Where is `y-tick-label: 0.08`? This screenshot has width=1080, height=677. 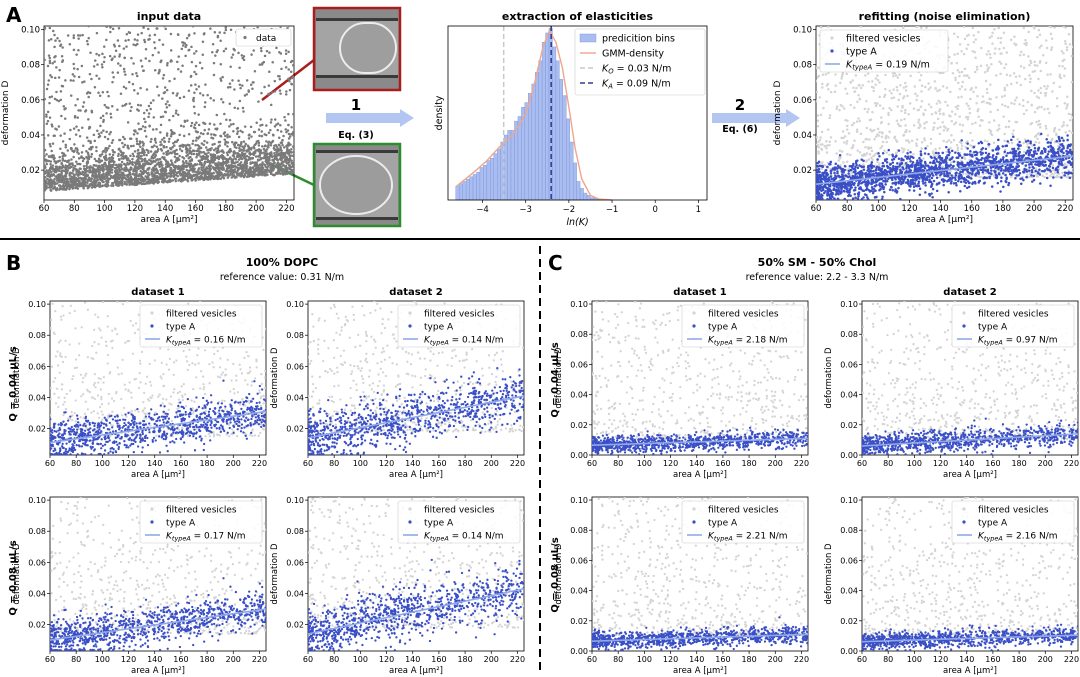 y-tick-label: 0.08 is located at coordinates (802, 66).